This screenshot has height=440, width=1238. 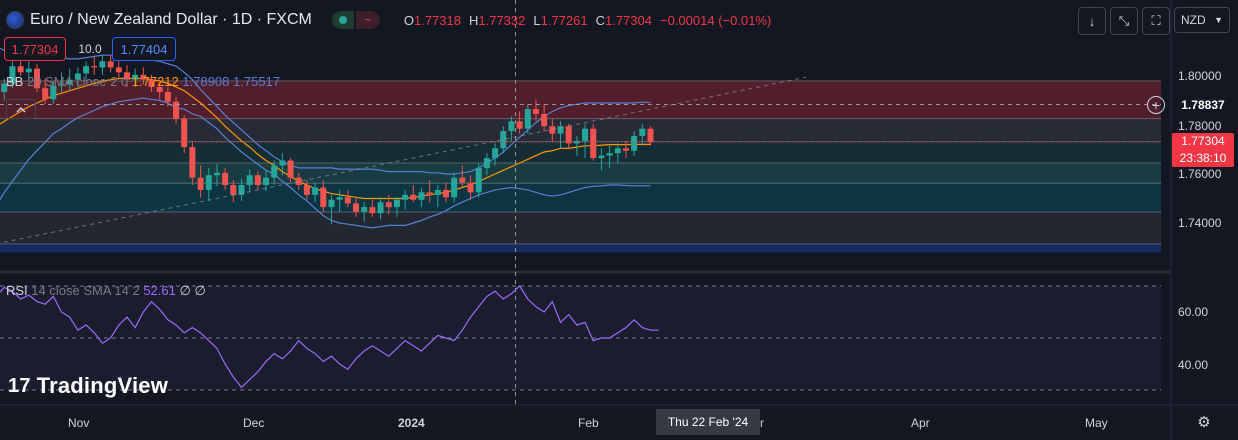 I want to click on settings-gear-icon: ⚙, so click(x=1204, y=422).